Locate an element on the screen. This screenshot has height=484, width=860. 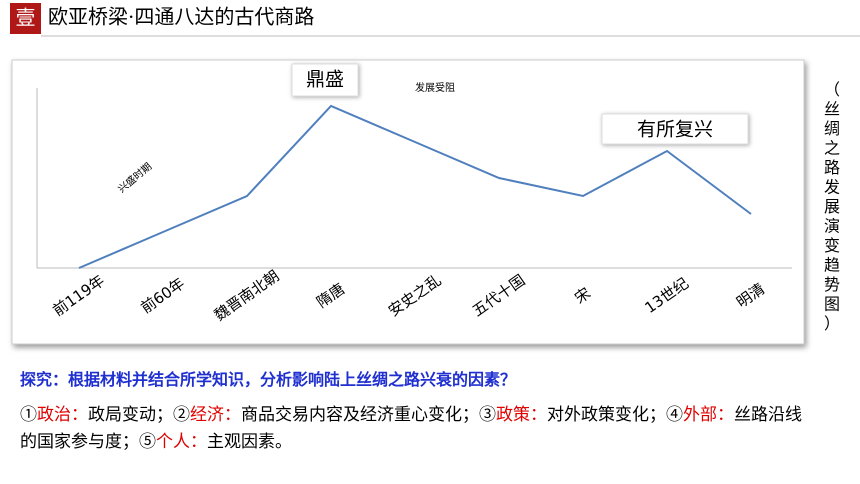
answer-segment: 对外政策变化；④ is located at coordinates (615, 415).